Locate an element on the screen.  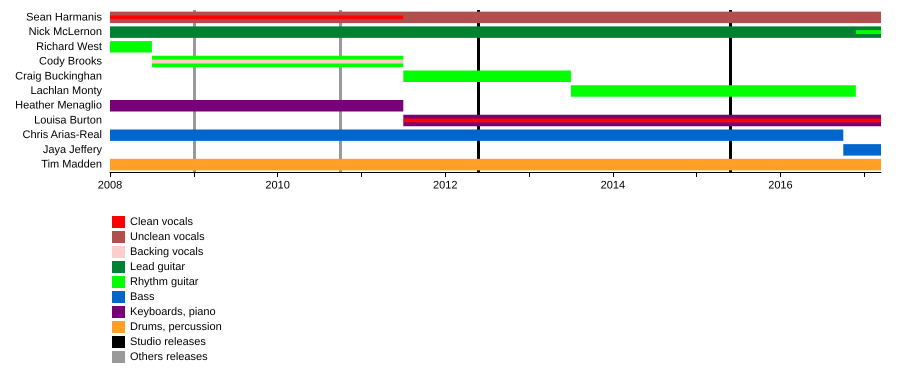
legend-label: Keyboards, piano is located at coordinates (173, 312).